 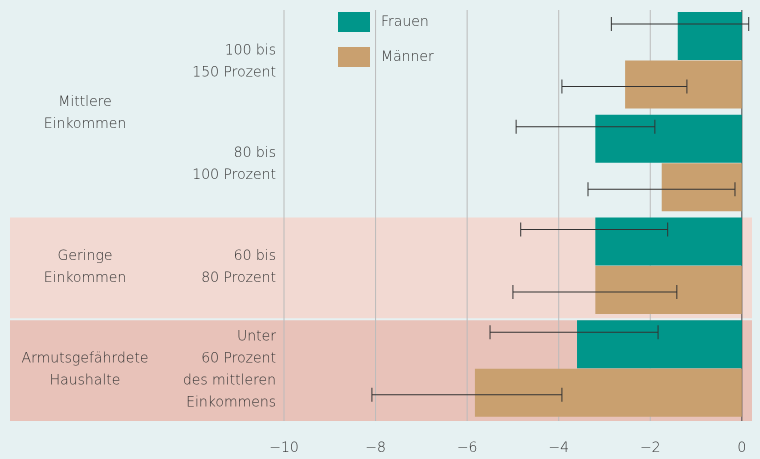 What do you see at coordinates (284, 448) in the screenshot?
I see `x-tick-label: −10` at bounding box center [284, 448].